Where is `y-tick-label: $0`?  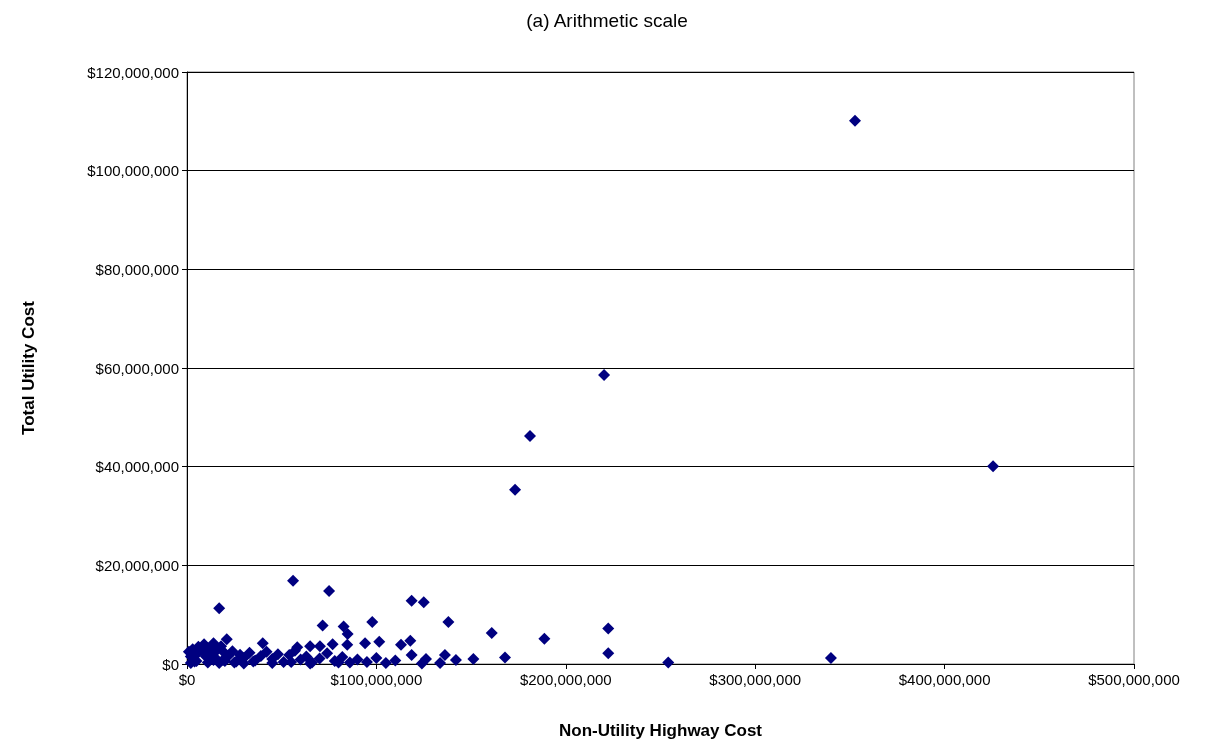 y-tick-label: $0 is located at coordinates (170, 664).